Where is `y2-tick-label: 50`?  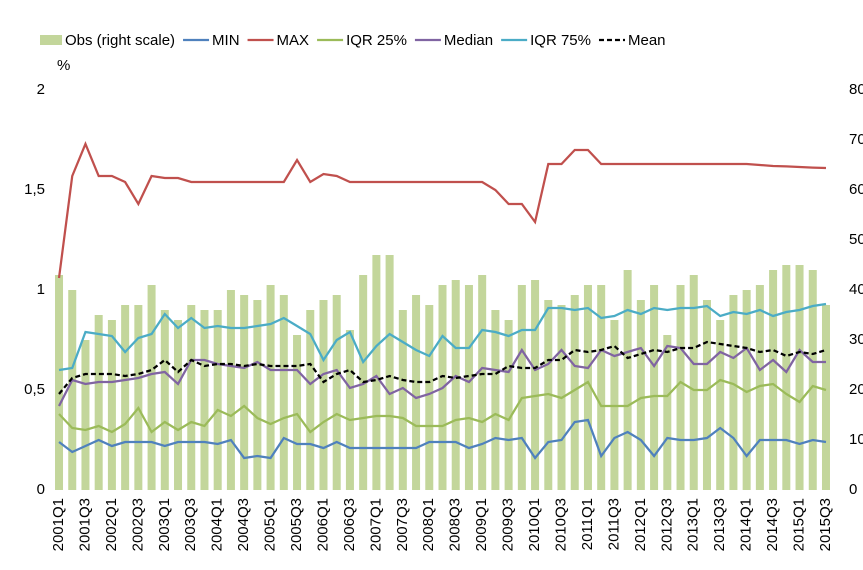 y2-tick-label: 50 is located at coordinates (856, 239).